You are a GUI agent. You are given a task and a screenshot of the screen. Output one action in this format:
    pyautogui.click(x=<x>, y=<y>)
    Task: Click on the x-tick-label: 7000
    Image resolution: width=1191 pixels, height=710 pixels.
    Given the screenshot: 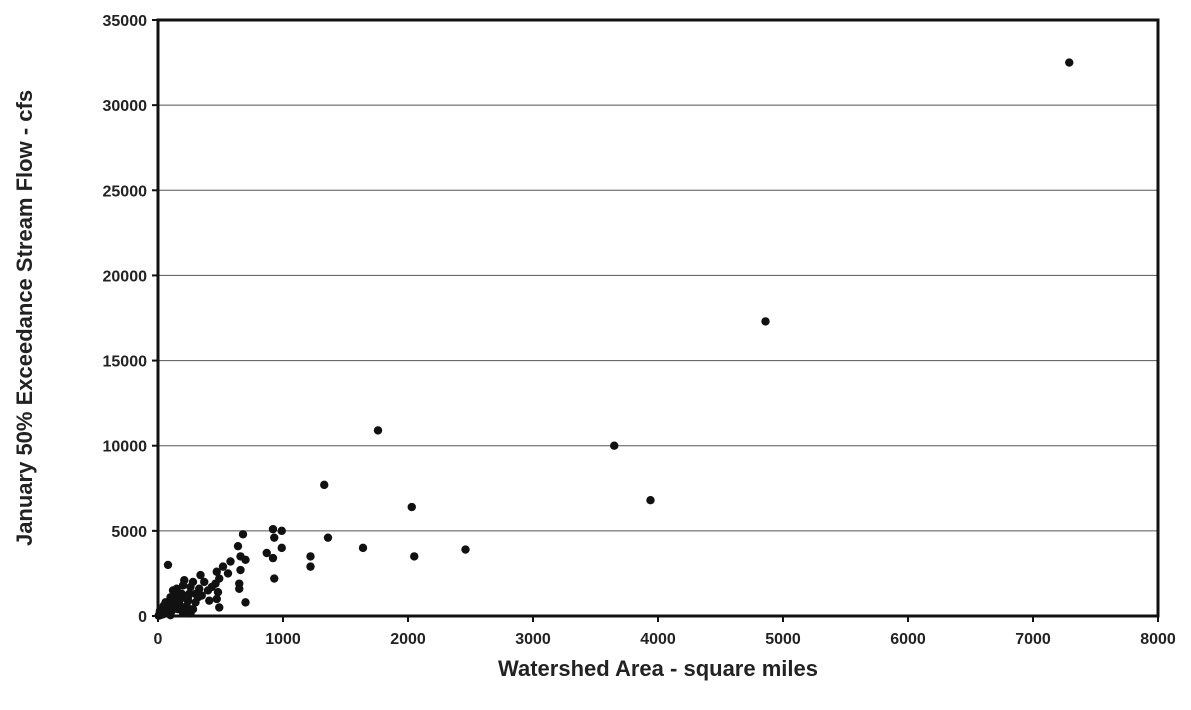 What is the action you would take?
    pyautogui.click(x=1033, y=639)
    